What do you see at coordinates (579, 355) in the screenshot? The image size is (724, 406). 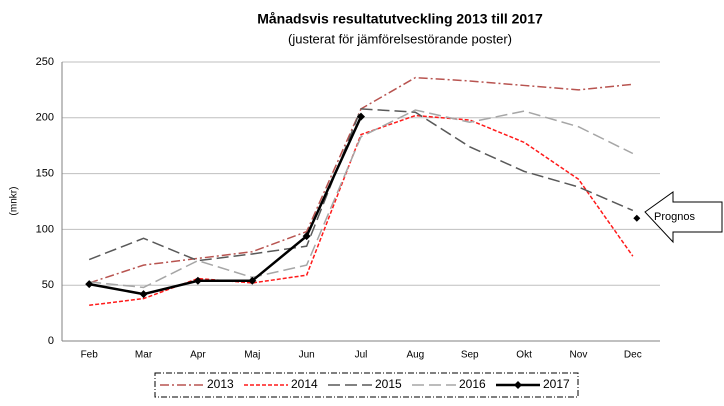 I see `x-tick-label: Nov` at bounding box center [579, 355].